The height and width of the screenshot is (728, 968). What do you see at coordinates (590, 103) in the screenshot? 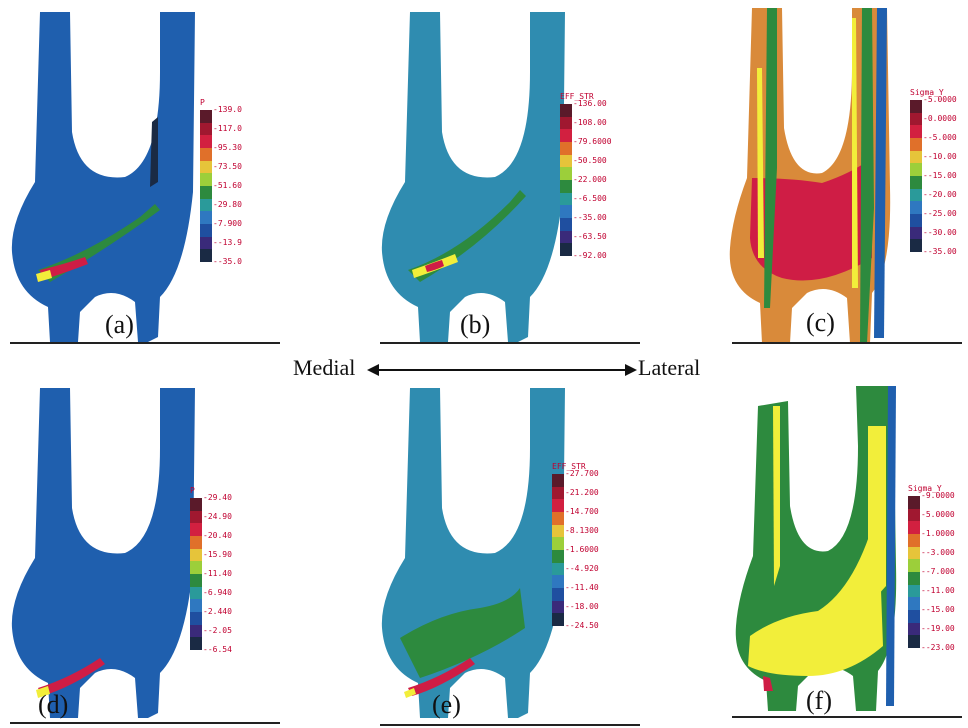
I see `color-scale-tick: 136.00` at bounding box center [590, 103].